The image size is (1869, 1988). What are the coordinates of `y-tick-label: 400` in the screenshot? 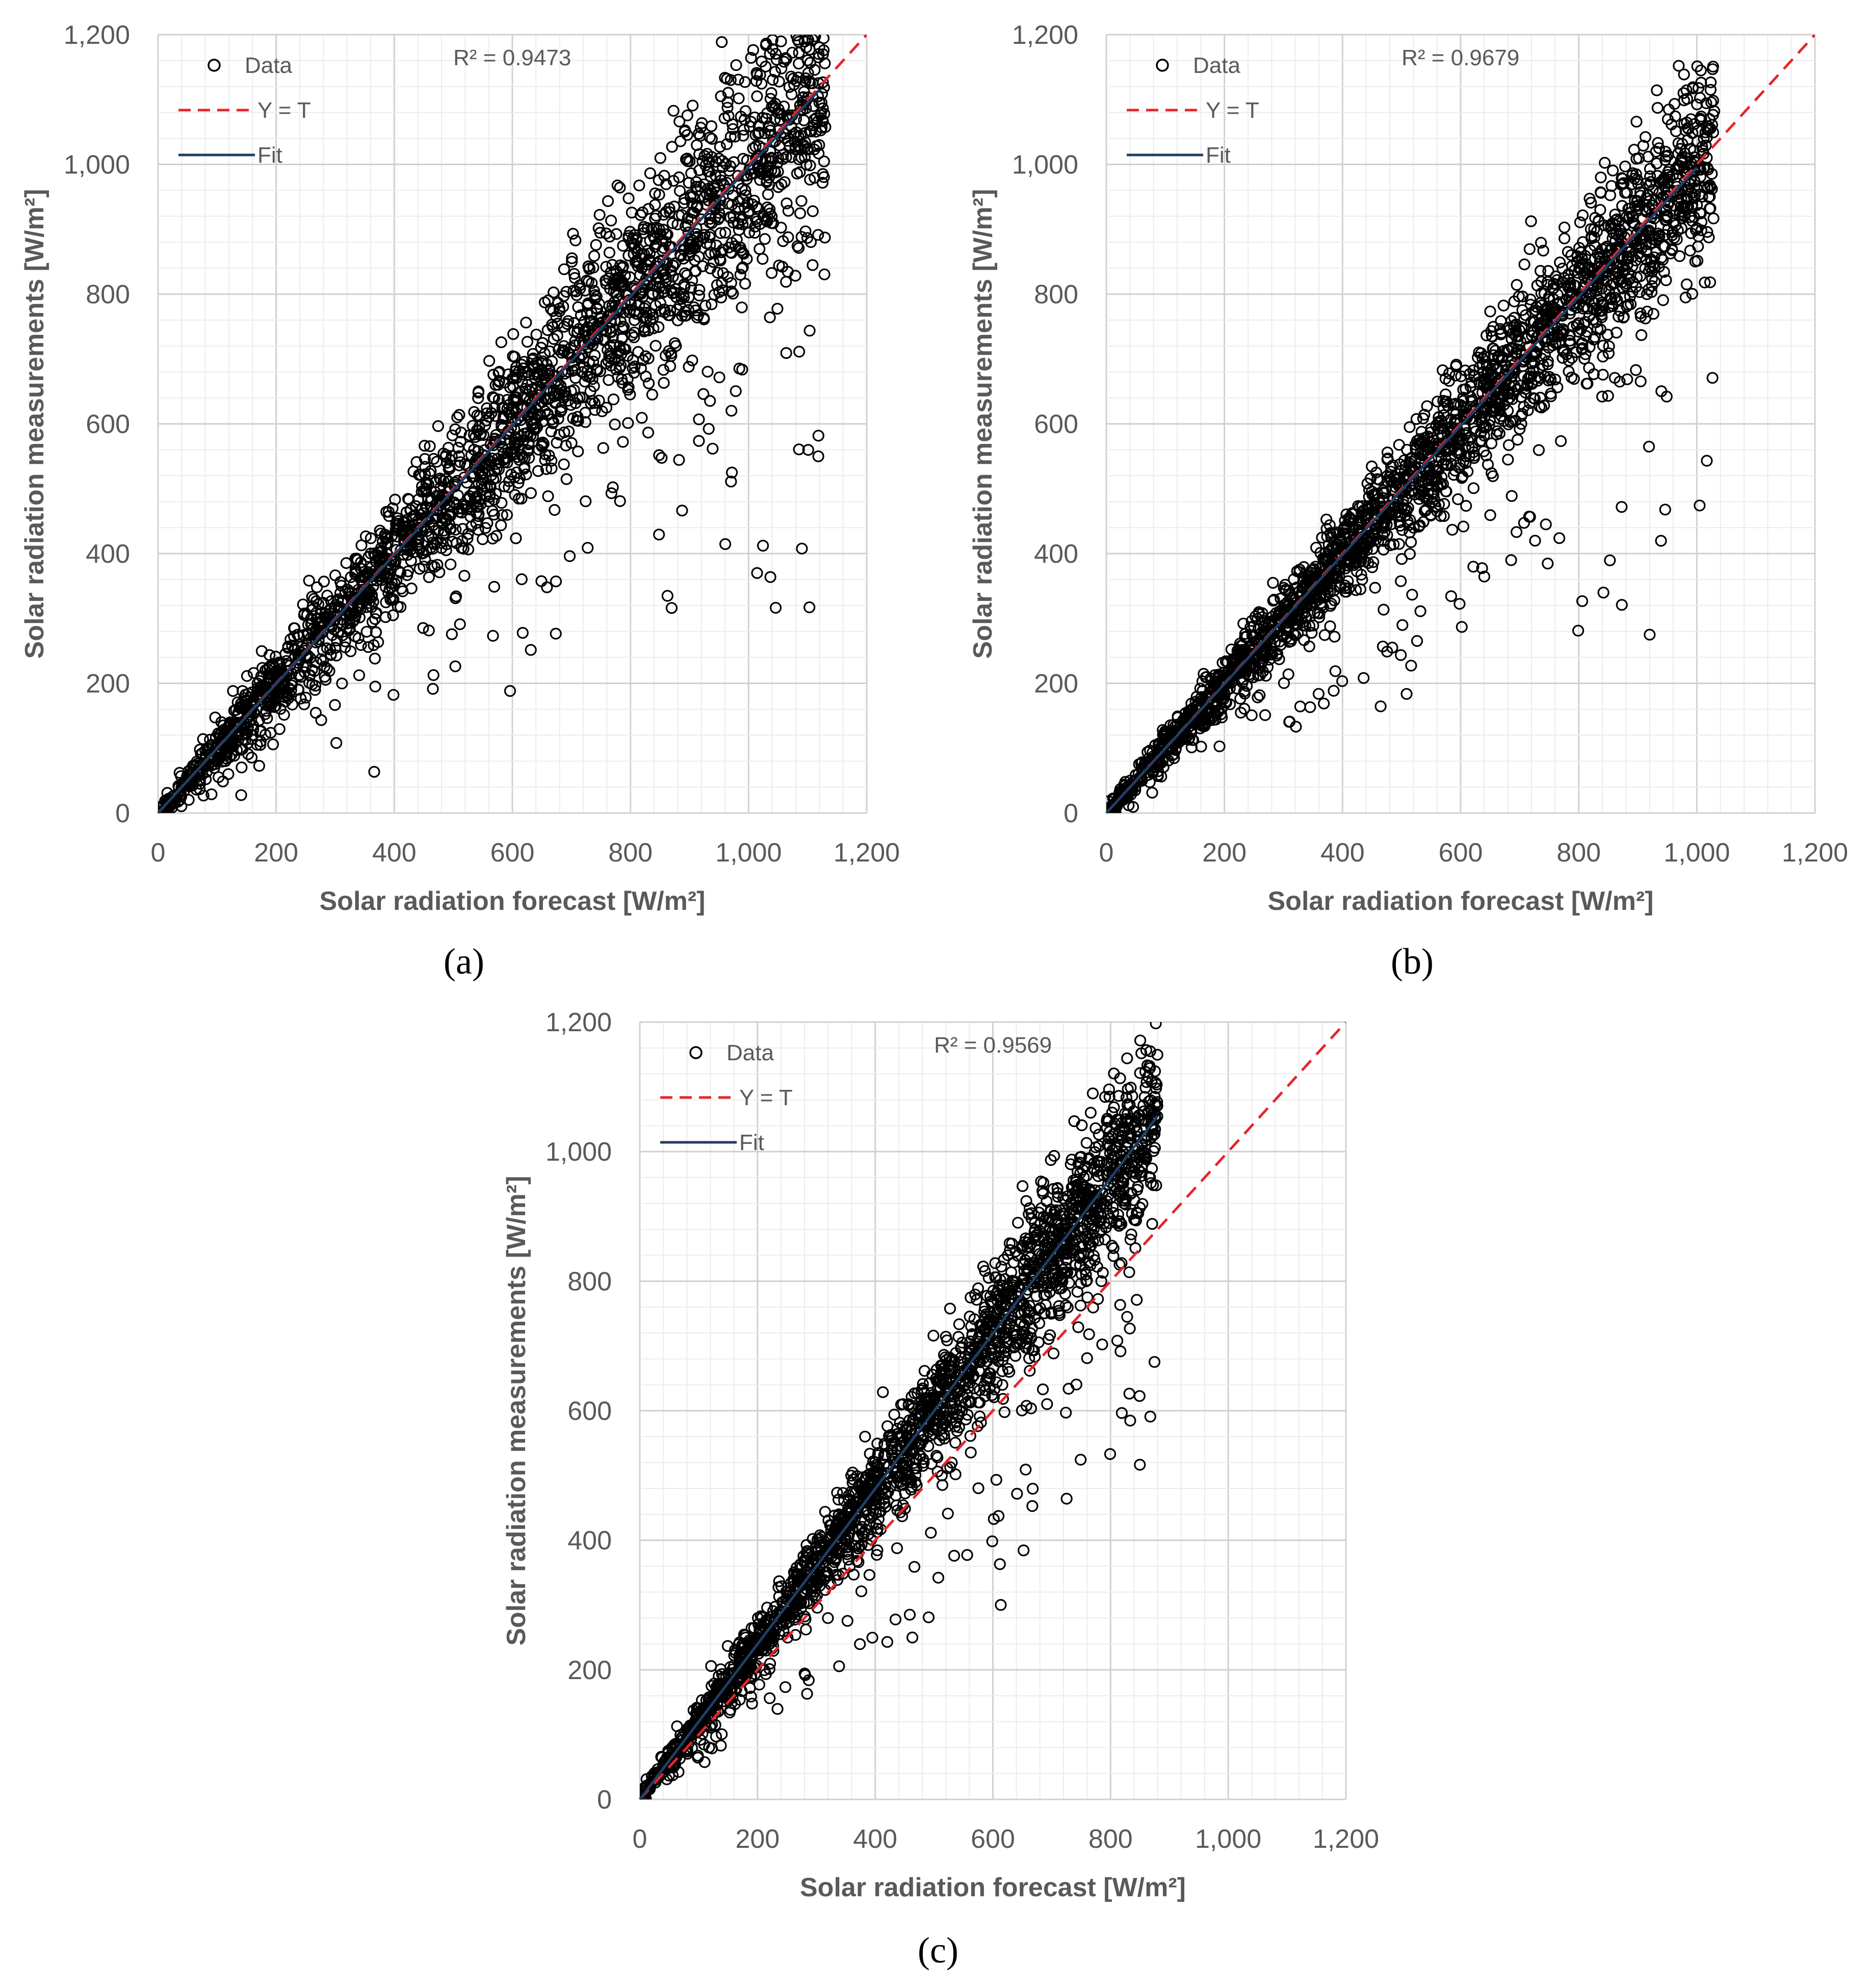 It's located at (108, 554).